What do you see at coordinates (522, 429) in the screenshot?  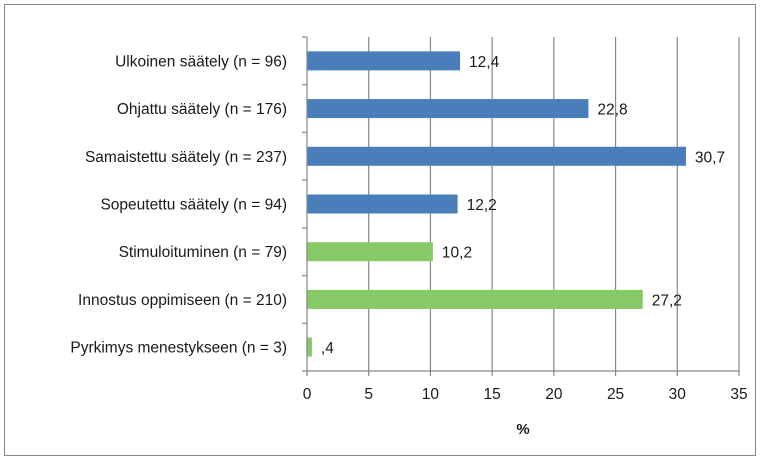 I see `x-axis-title: %` at bounding box center [522, 429].